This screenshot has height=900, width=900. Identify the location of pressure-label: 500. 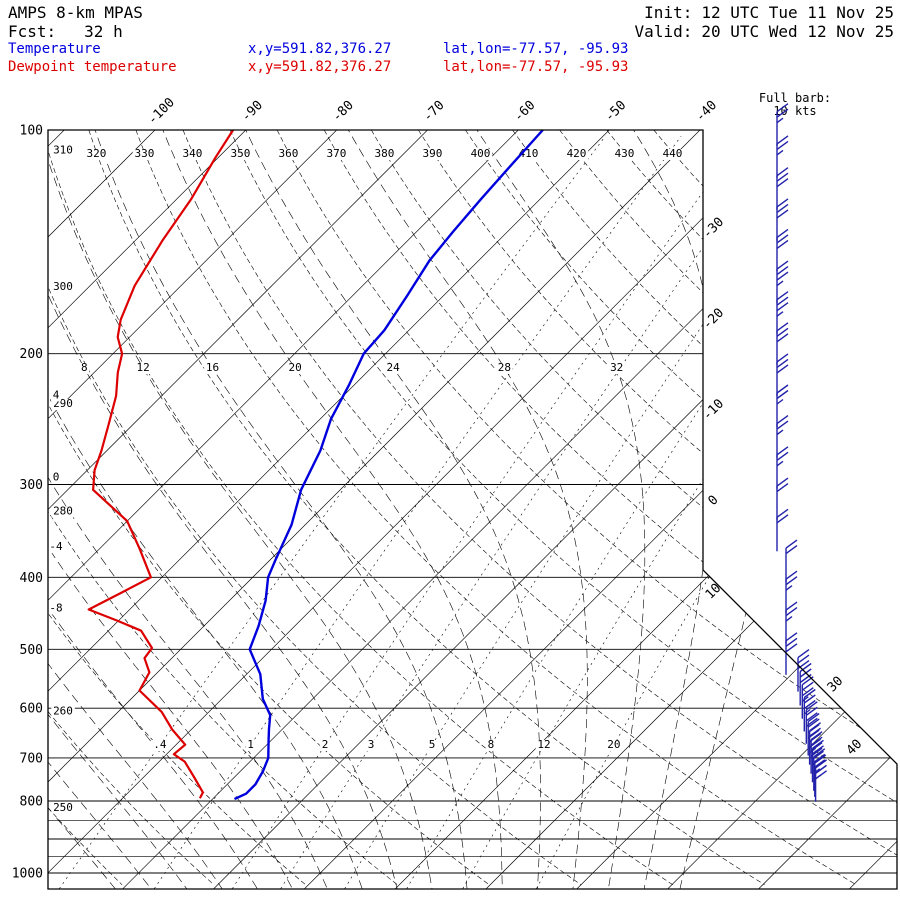
(31, 650).